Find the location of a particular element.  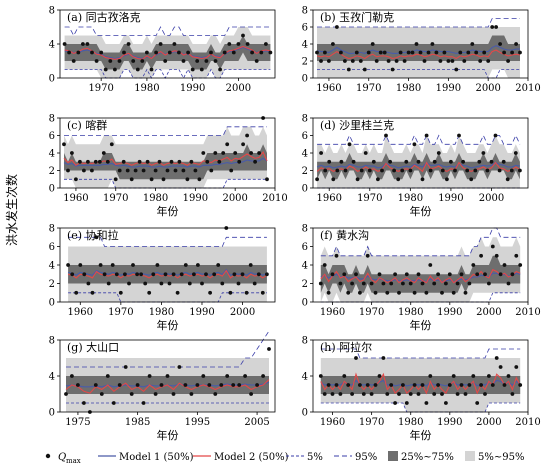

x-tick-label: 1990 is located at coordinates (192, 88).